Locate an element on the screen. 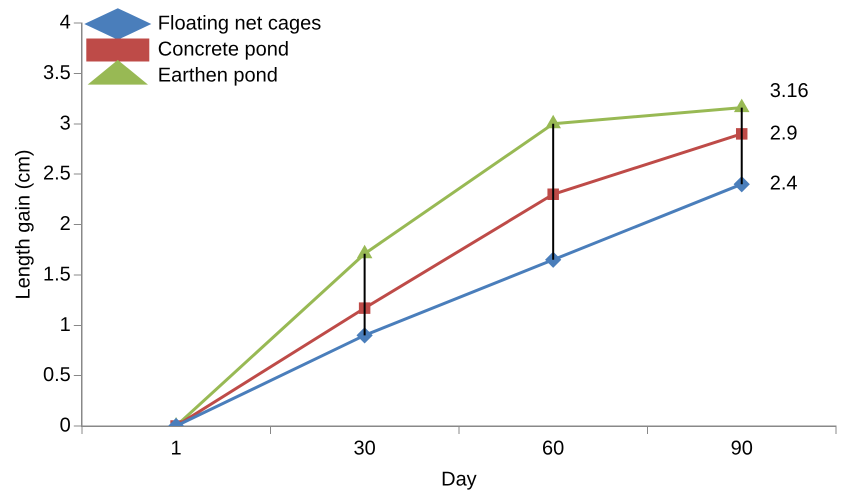  y-tick-label: 0 is located at coordinates (65, 425).